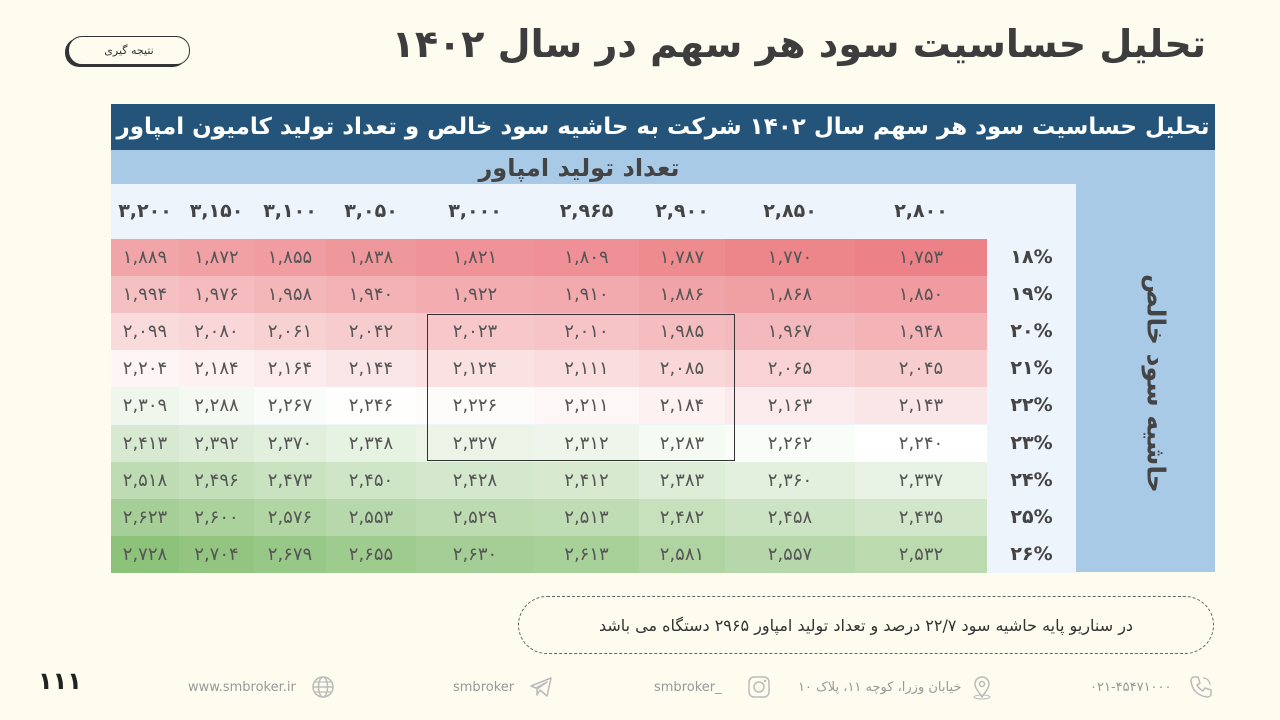 The width and height of the screenshot is (1280, 720). Describe the element at coordinates (145, 406) in the screenshot. I see `table-cell: ۲,۳۰۹` at that location.